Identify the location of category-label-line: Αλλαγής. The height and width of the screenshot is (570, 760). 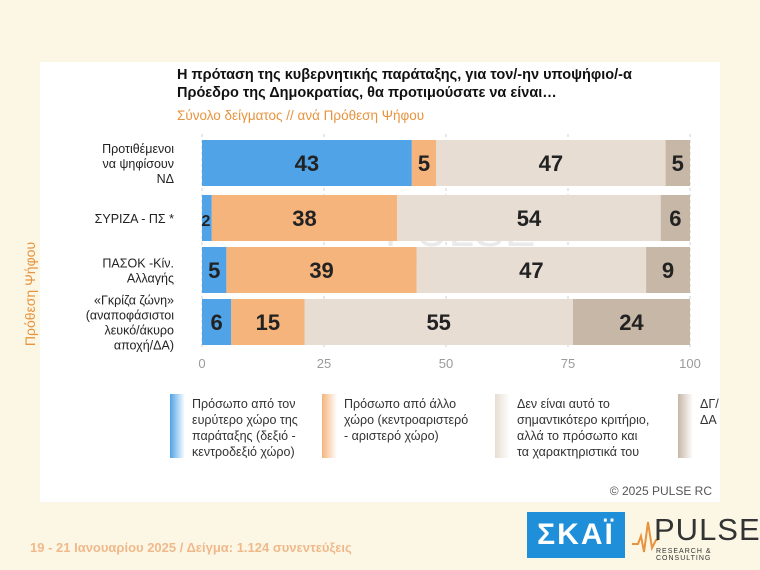
(150, 279).